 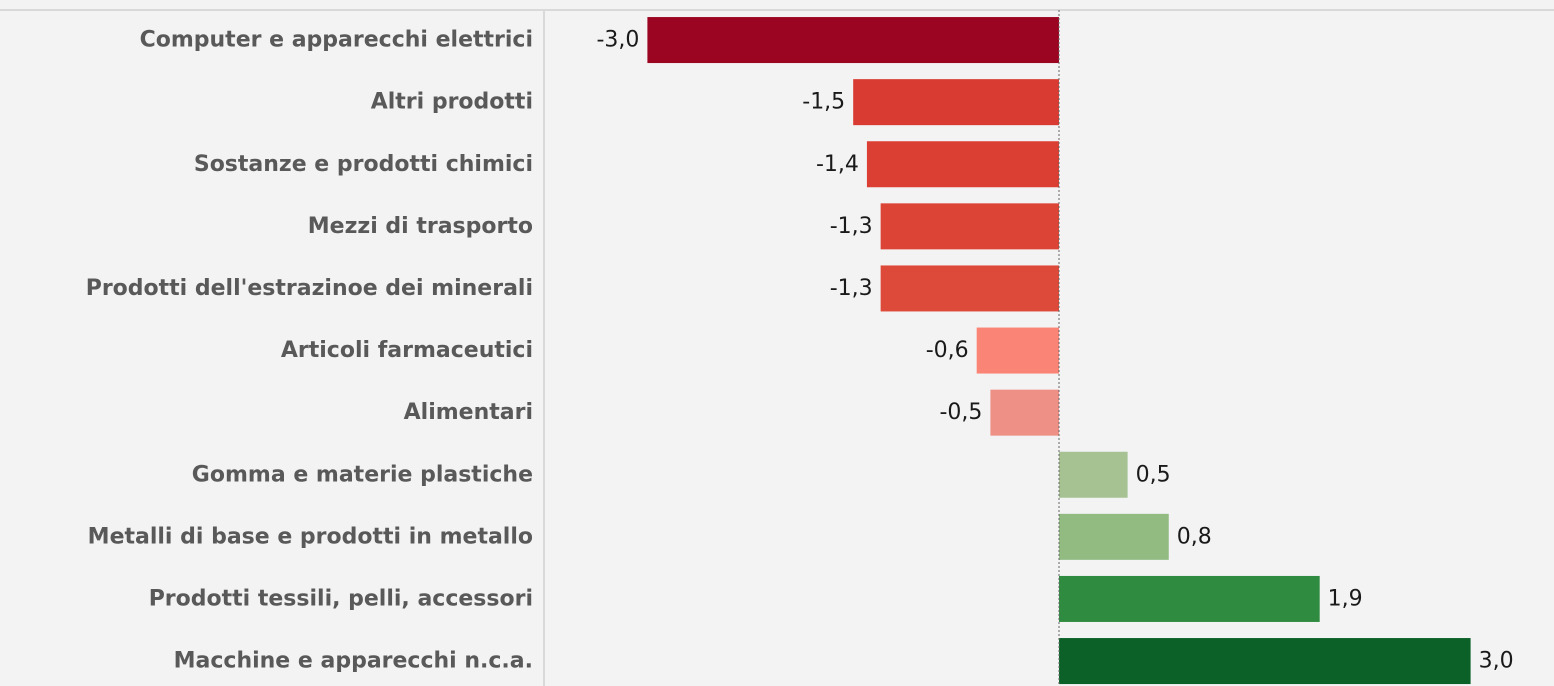 What do you see at coordinates (310, 536) in the screenshot?
I see `category-label: Metalli di base e prodotti in metallo` at bounding box center [310, 536].